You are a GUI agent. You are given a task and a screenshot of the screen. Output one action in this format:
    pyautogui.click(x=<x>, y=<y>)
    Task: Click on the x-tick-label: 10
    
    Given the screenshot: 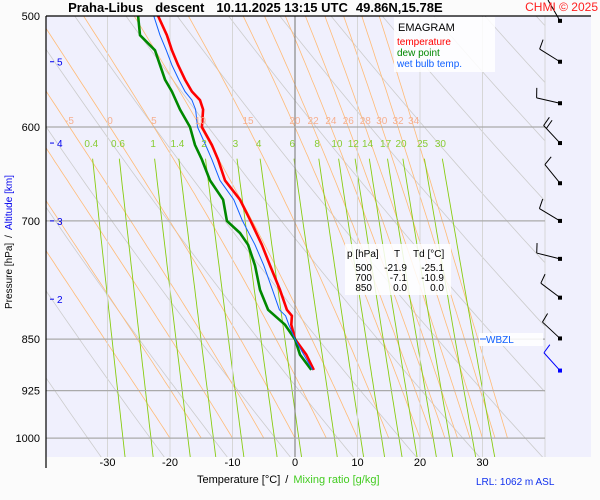 What is the action you would take?
    pyautogui.click(x=357, y=463)
    